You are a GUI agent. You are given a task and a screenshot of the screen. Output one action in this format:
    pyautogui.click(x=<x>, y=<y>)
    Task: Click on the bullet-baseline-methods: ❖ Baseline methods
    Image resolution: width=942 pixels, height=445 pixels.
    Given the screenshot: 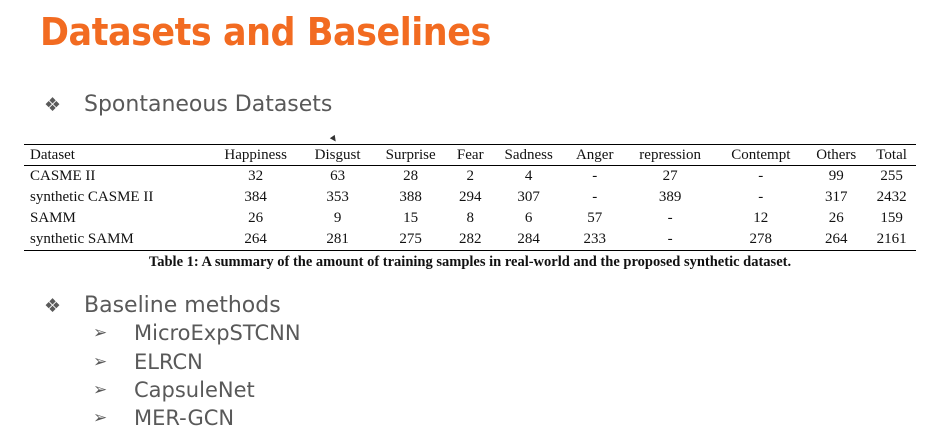 What is the action you would take?
    pyautogui.click(x=162, y=305)
    